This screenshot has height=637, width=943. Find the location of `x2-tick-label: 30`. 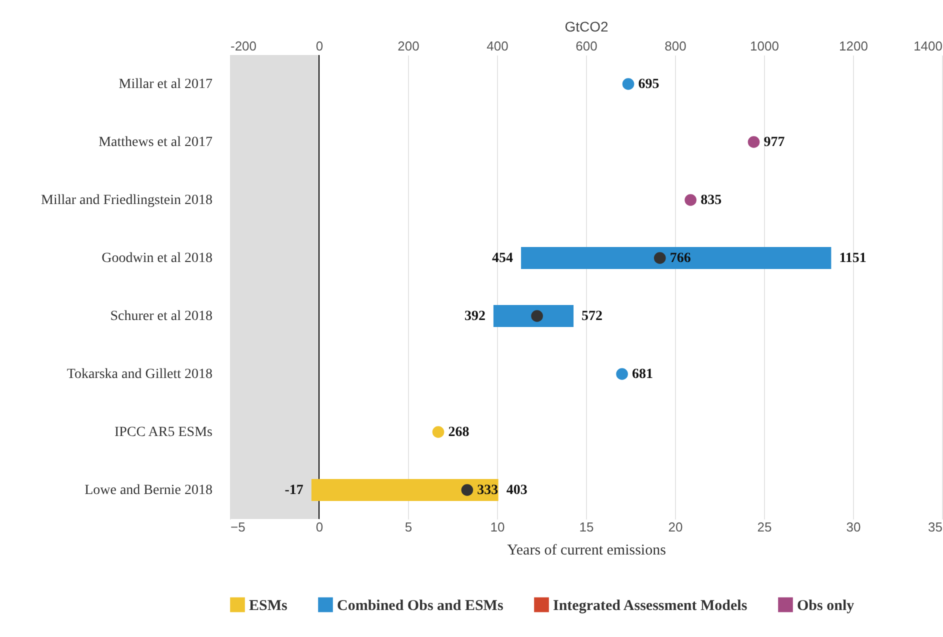

x2-tick-label: 30 is located at coordinates (853, 527).